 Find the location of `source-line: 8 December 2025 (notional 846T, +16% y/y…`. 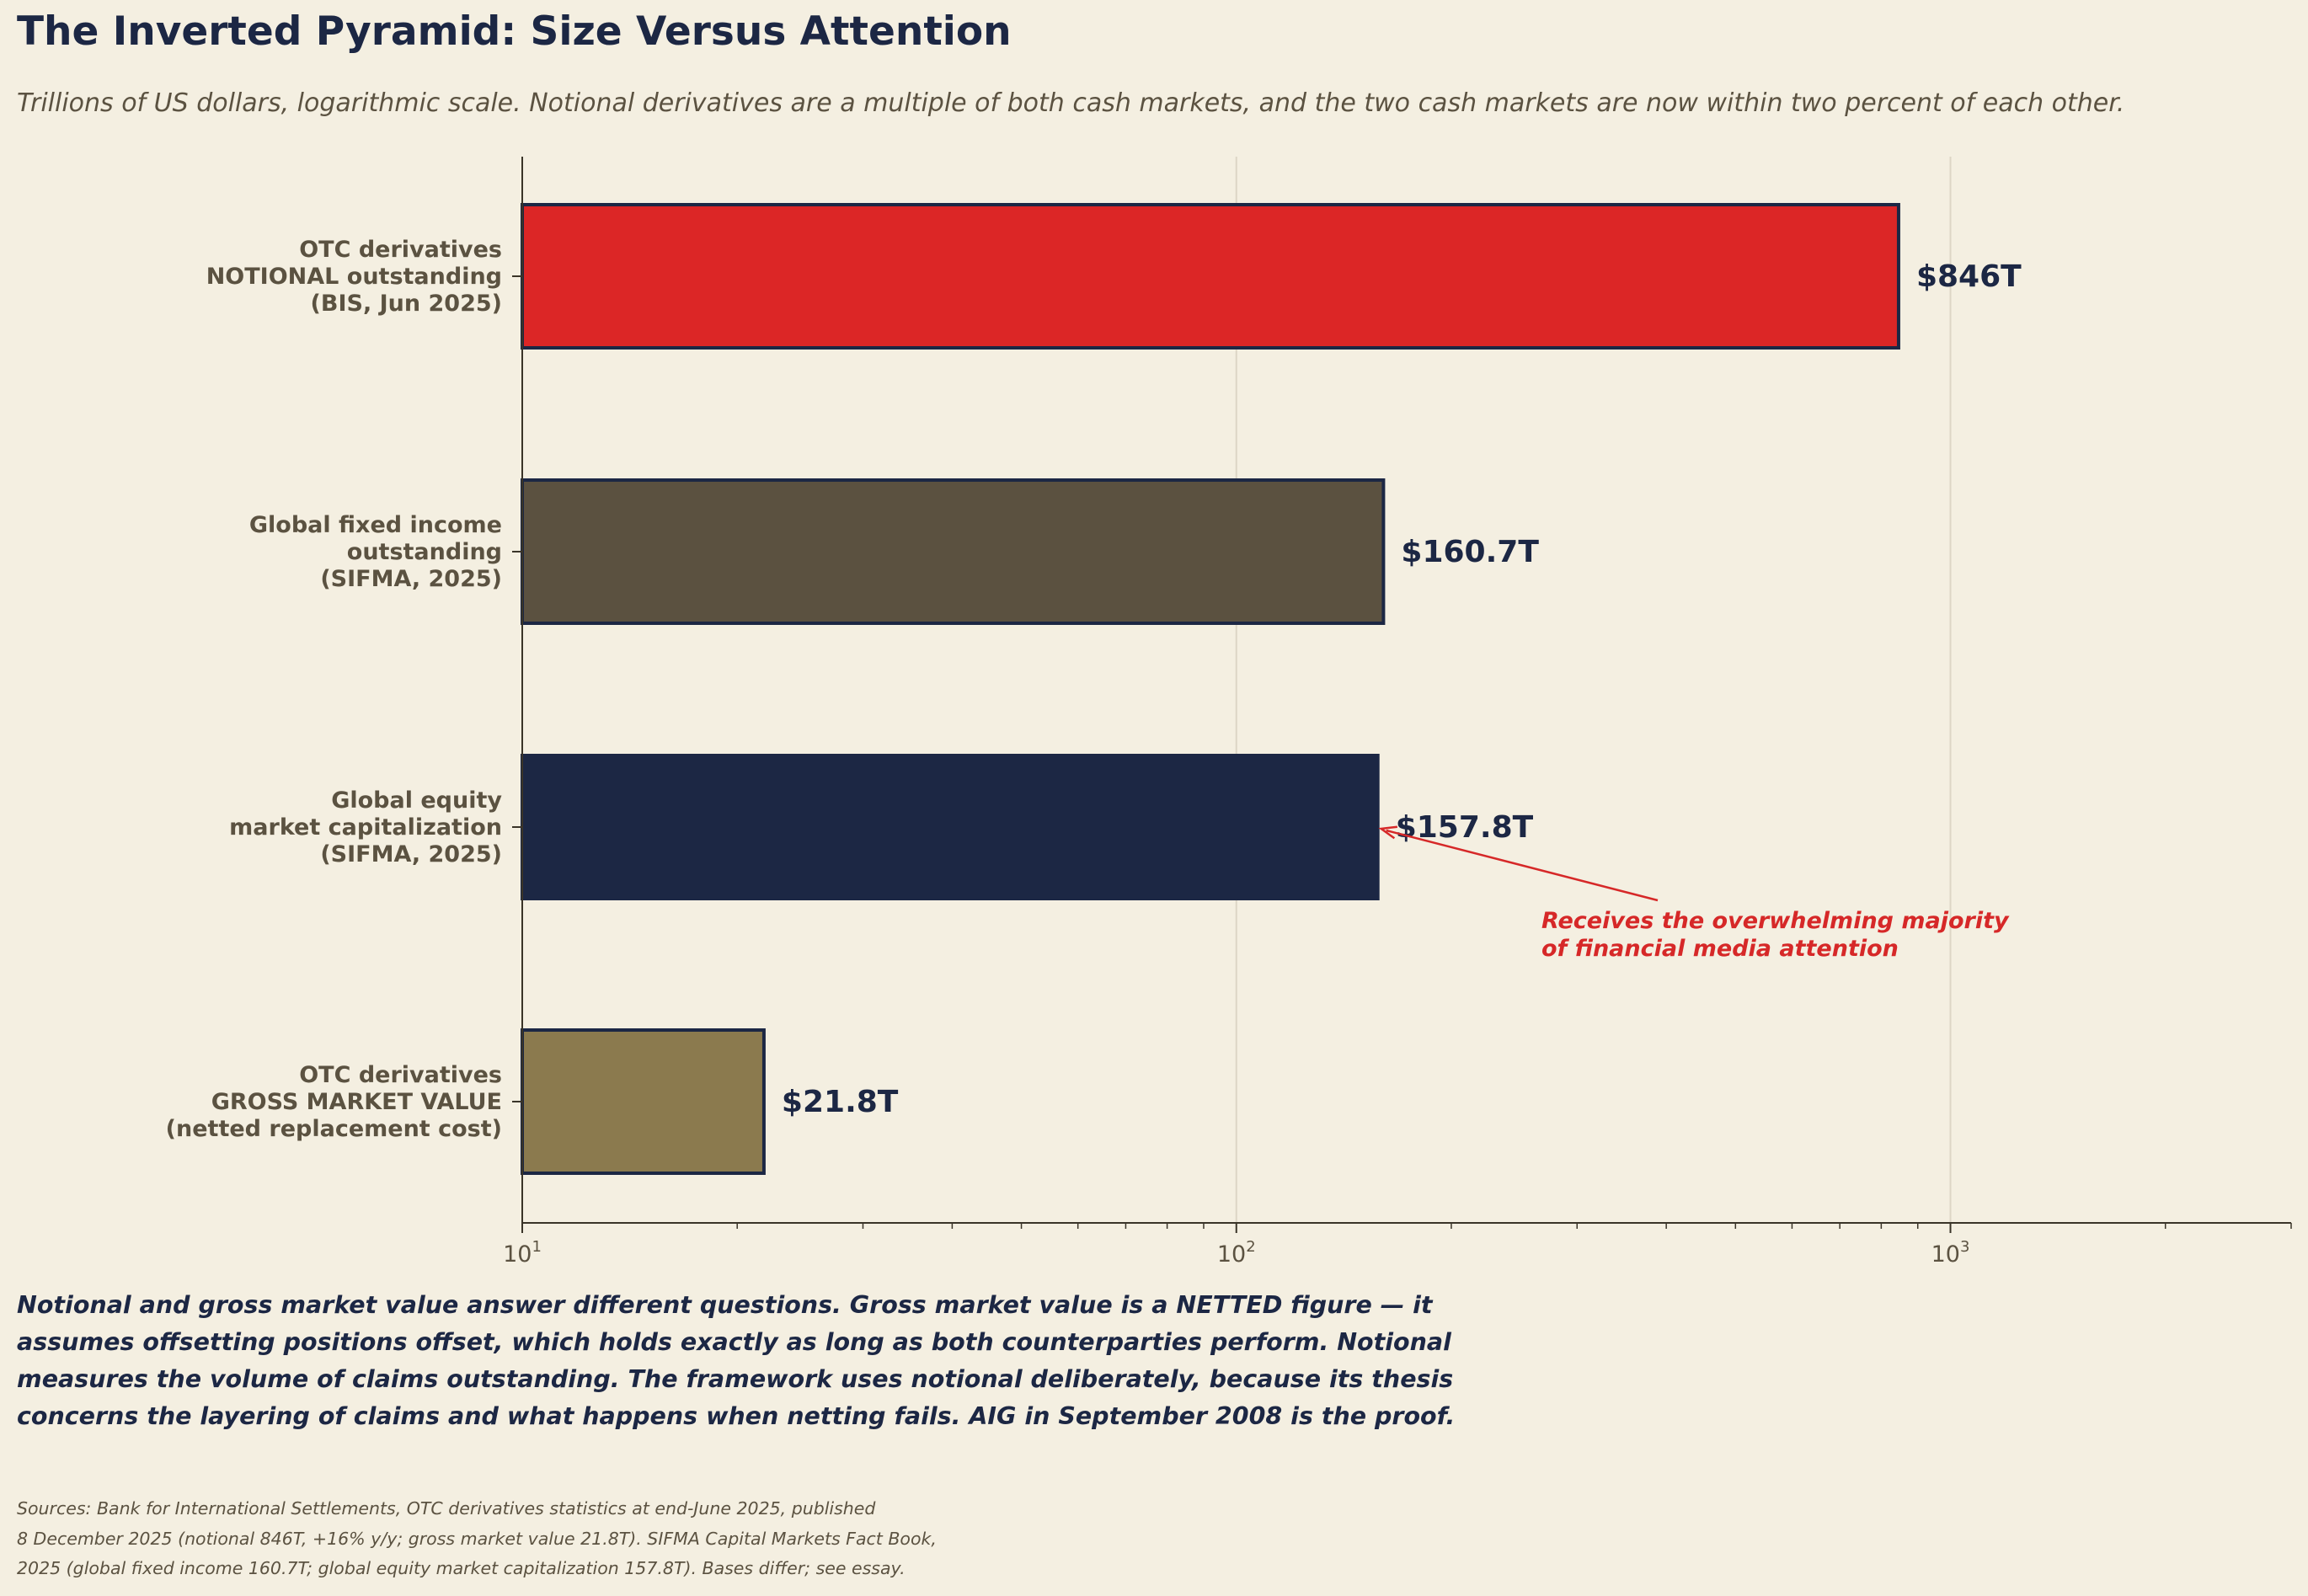

source-line: 8 December 2025 (notional 846T, +16% y/y… is located at coordinates (477, 1538).